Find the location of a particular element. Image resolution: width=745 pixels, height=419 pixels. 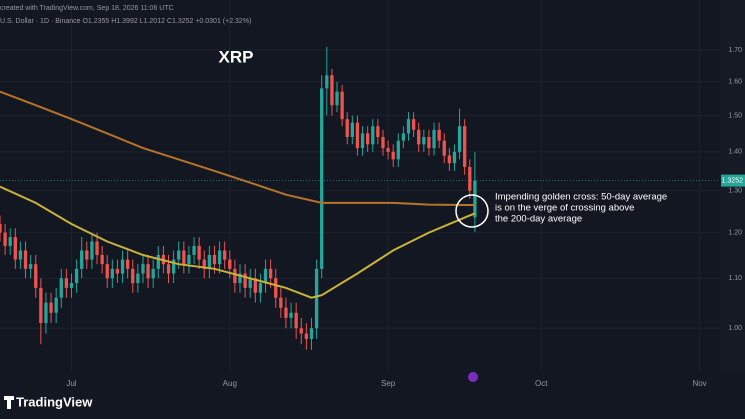

event-icon is located at coordinates (473, 377).